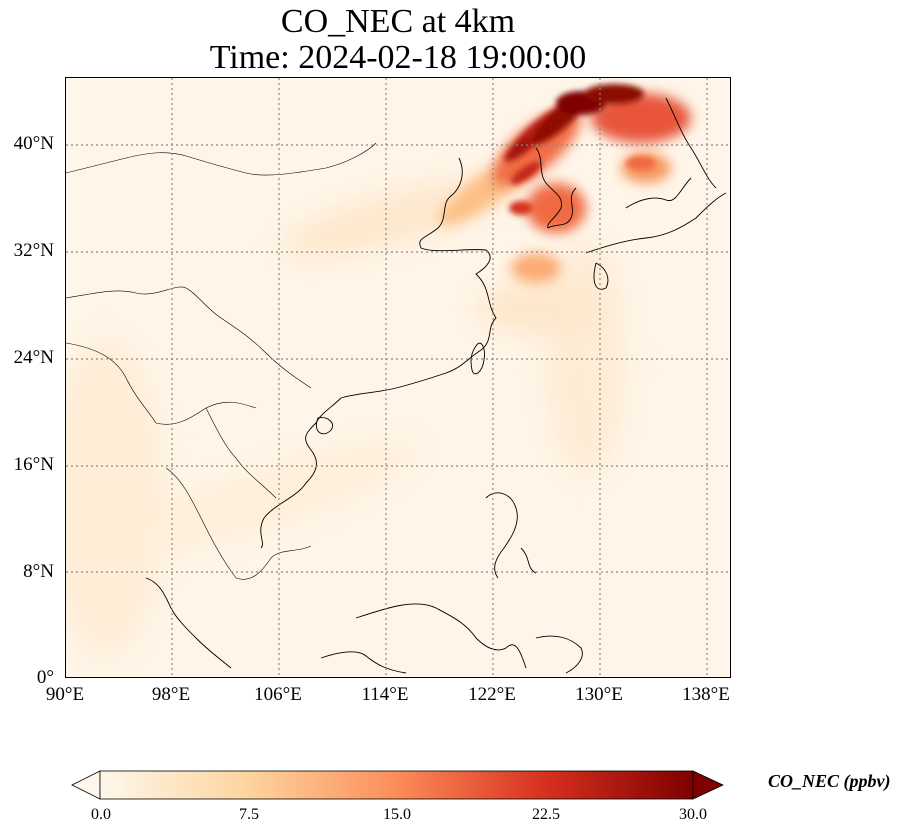 This screenshot has width=920, height=836. Describe the element at coordinates (86, 785) in the screenshot. I see `colorbar-extend-min` at that location.